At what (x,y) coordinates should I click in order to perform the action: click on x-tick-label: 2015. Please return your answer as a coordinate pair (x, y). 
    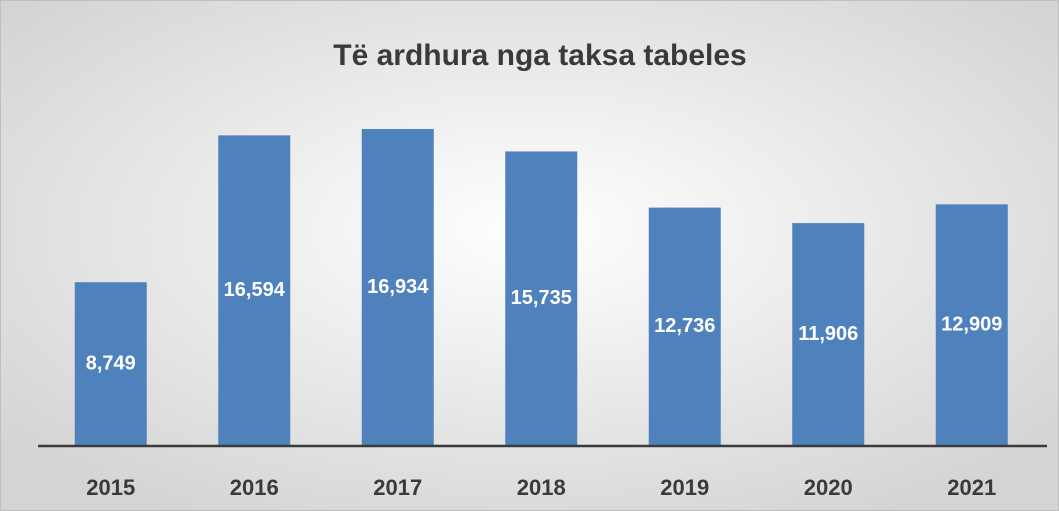
    Looking at the image, I should click on (110, 487).